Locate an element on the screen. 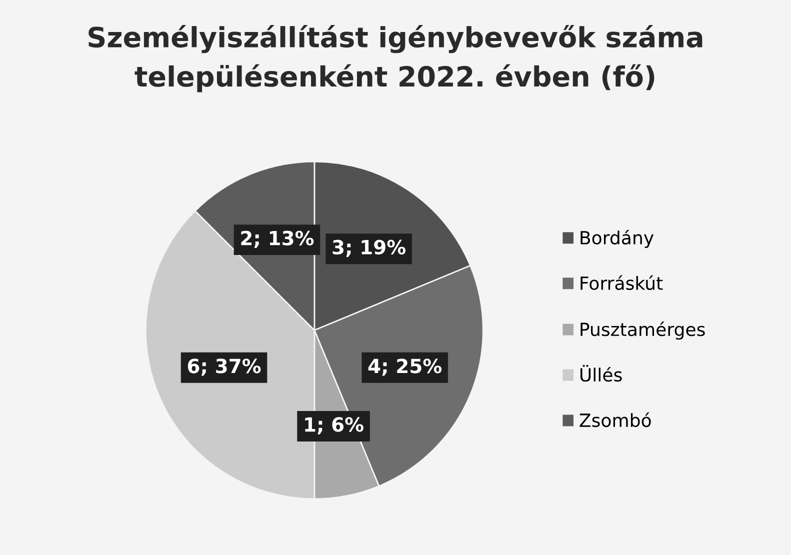 Image resolution: width=791 pixels, height=555 pixels. legend-label: Zsombó is located at coordinates (615, 420).